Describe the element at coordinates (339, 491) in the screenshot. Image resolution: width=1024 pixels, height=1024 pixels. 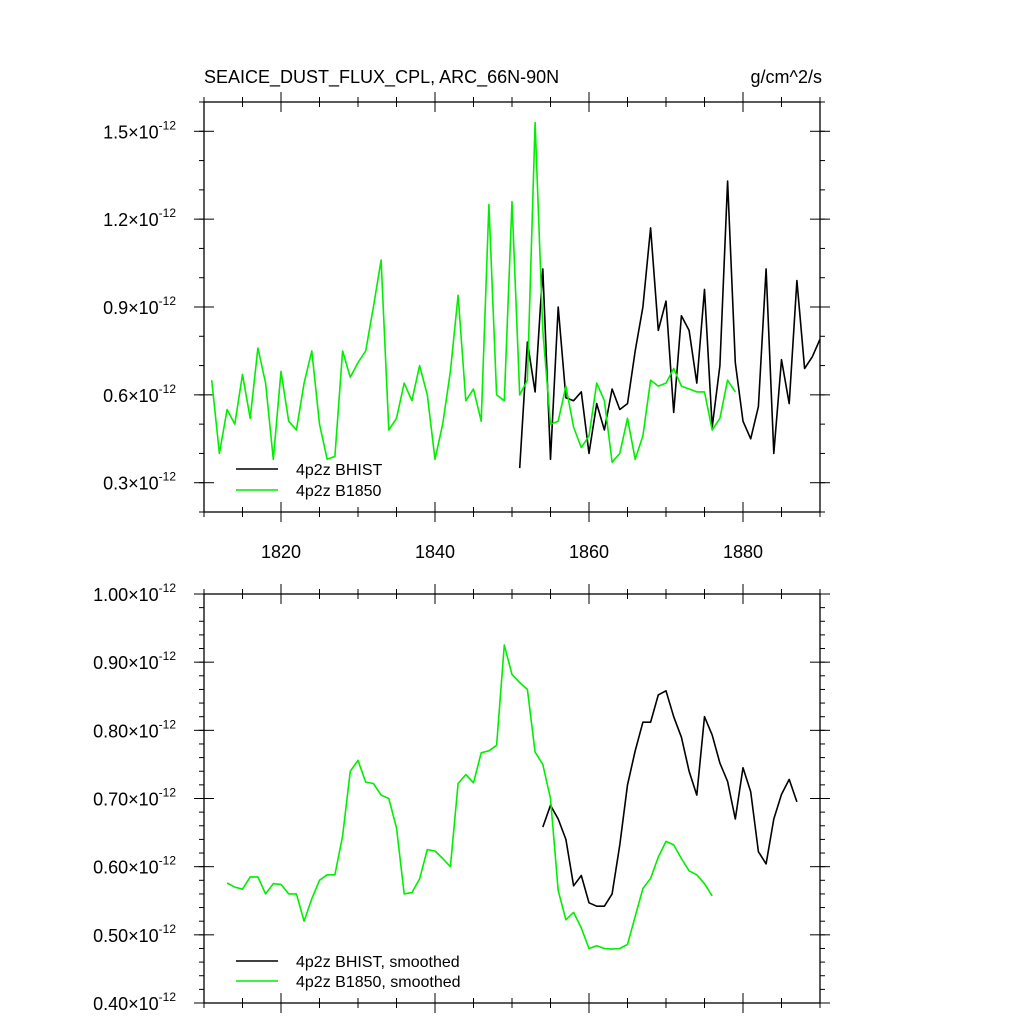
I see `legend-label-b1850: 4p2z B1850` at that location.